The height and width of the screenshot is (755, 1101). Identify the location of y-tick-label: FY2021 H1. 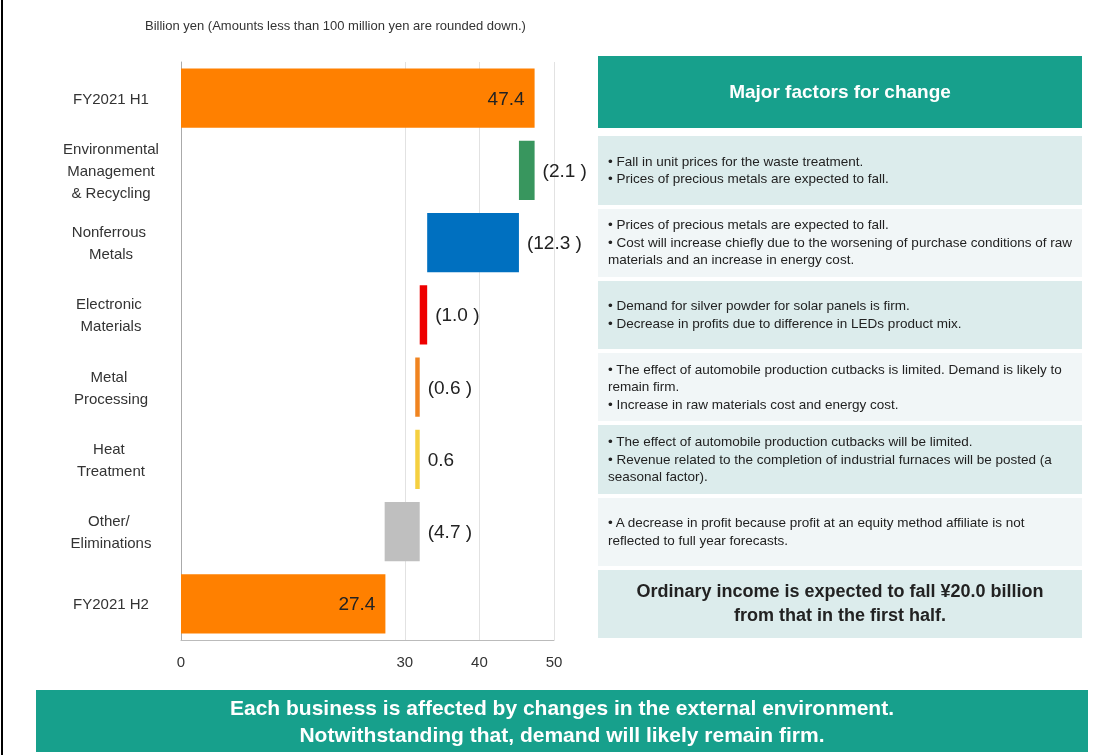
(111, 98).